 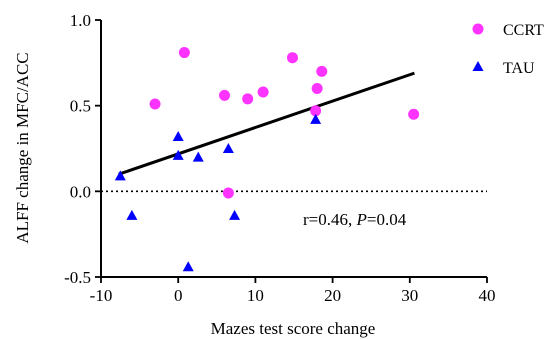 What do you see at coordinates (293, 291) in the screenshot?
I see `x-axis-ticks: -10 0 10 20 30 40` at bounding box center [293, 291].